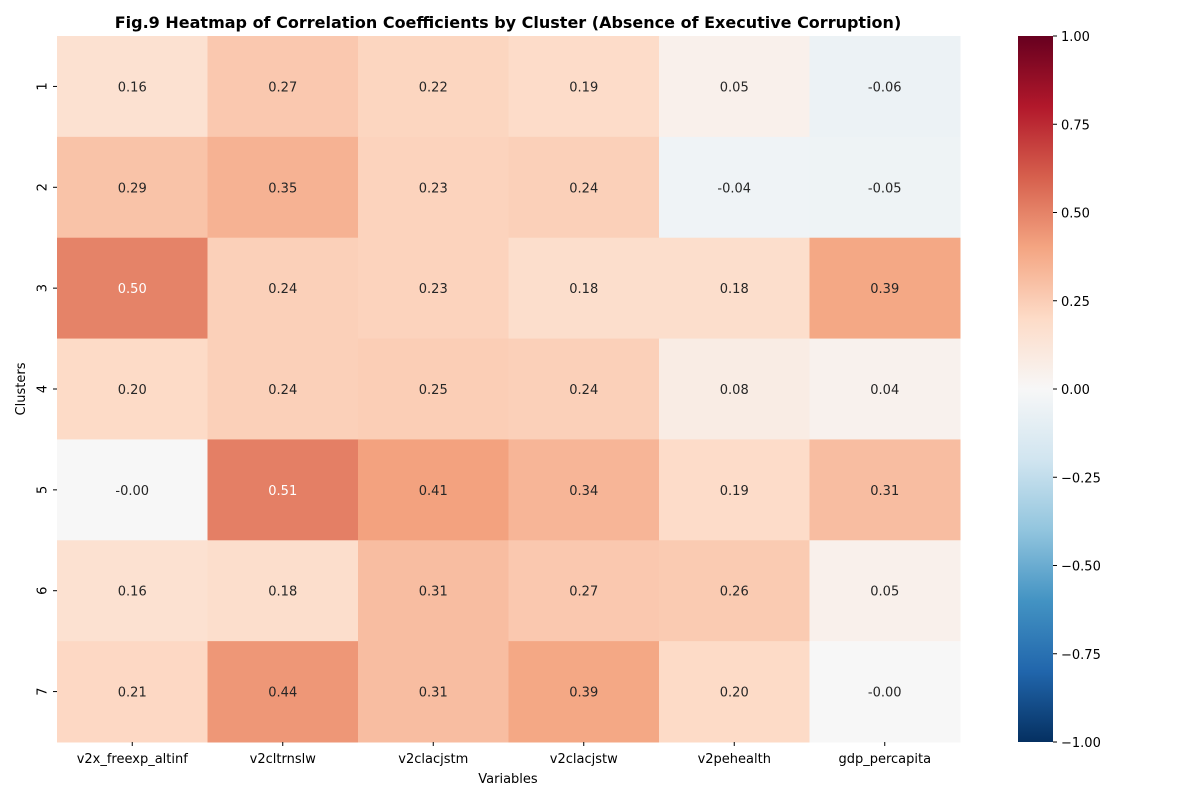  I want to click on cell-value-label: 0.34, so click(583, 491).